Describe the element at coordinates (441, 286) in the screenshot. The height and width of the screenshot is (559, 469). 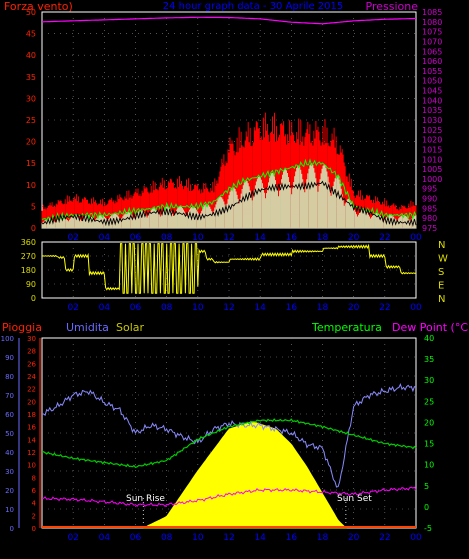
I see `compass-label: E` at that location.